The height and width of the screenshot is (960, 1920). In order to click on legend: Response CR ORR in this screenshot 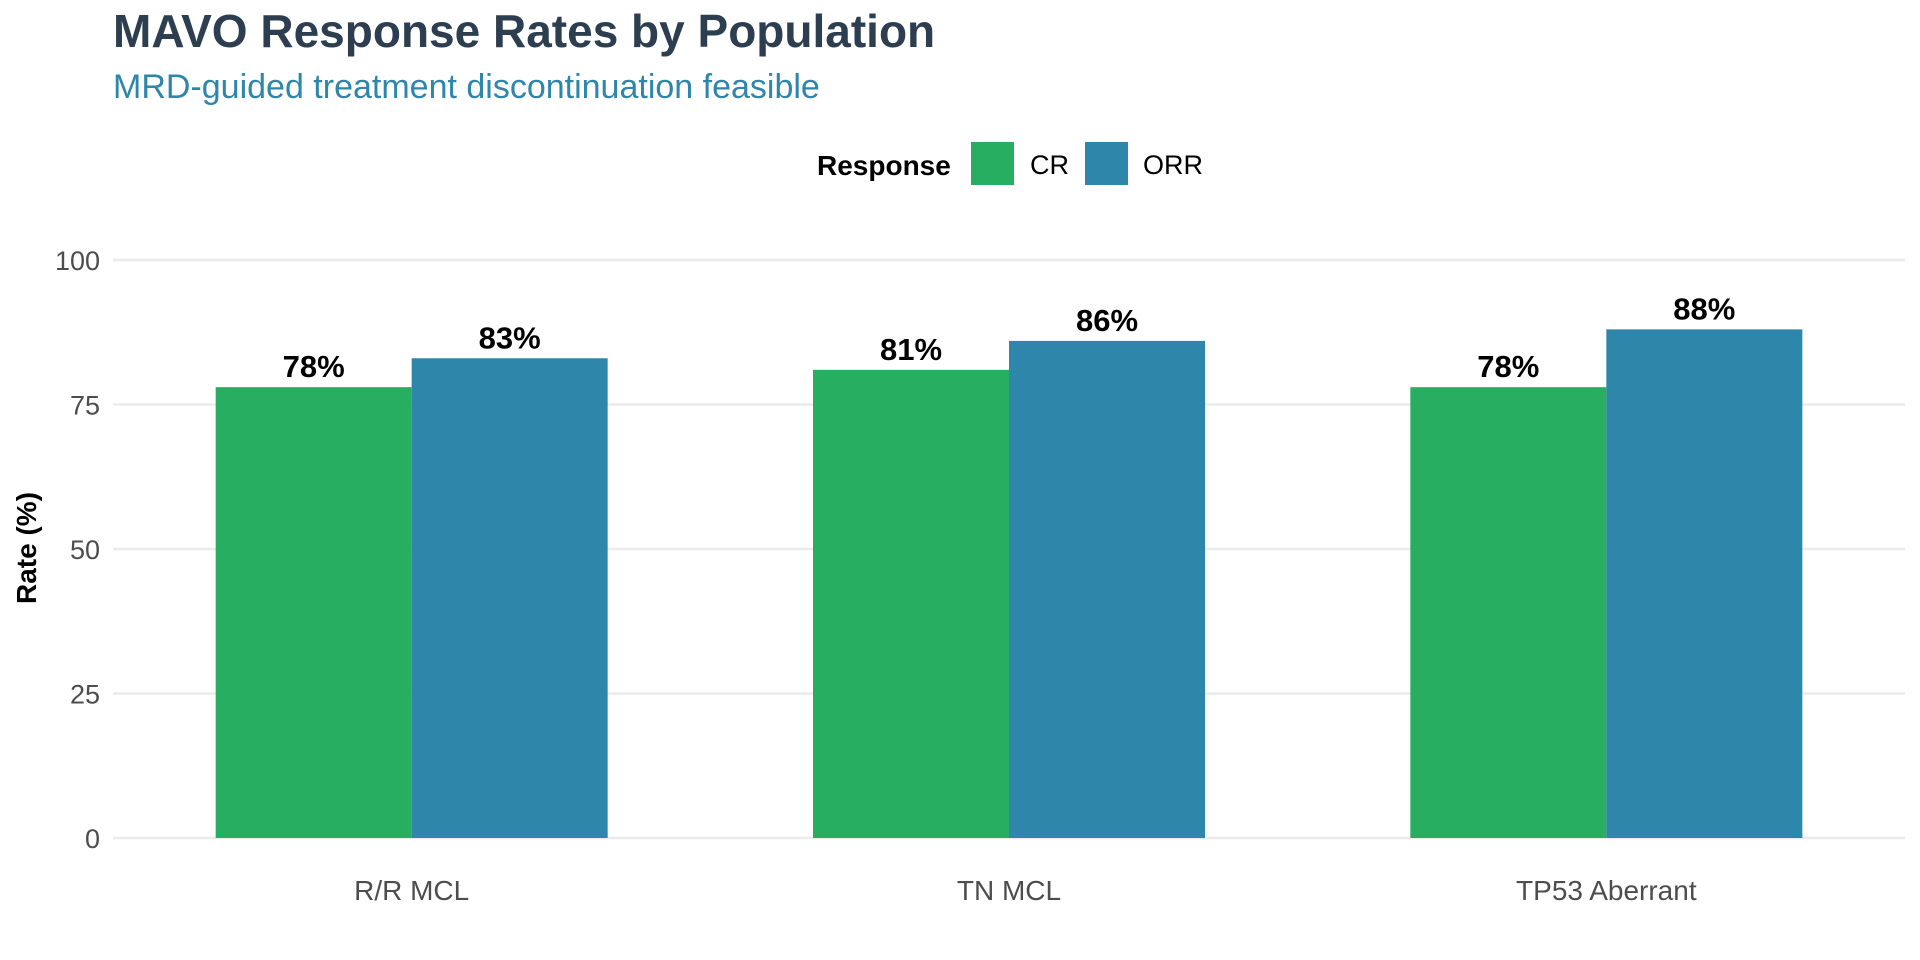, I will do `click(1010, 163)`.